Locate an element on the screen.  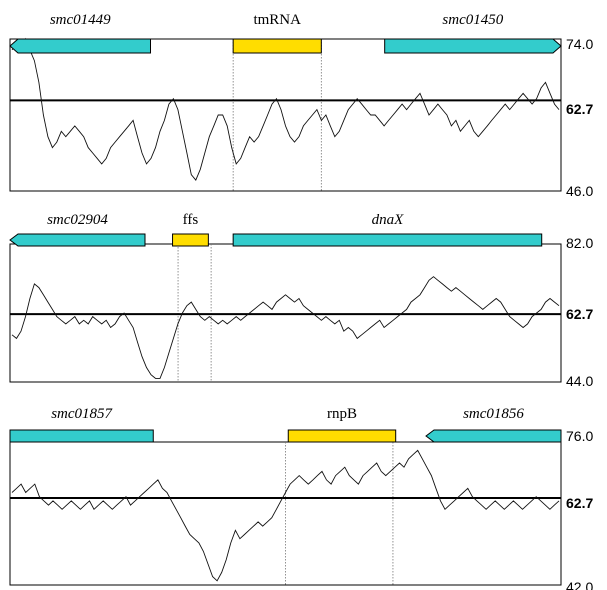
gene-bar-smc01449 is located at coordinates (80, 46).